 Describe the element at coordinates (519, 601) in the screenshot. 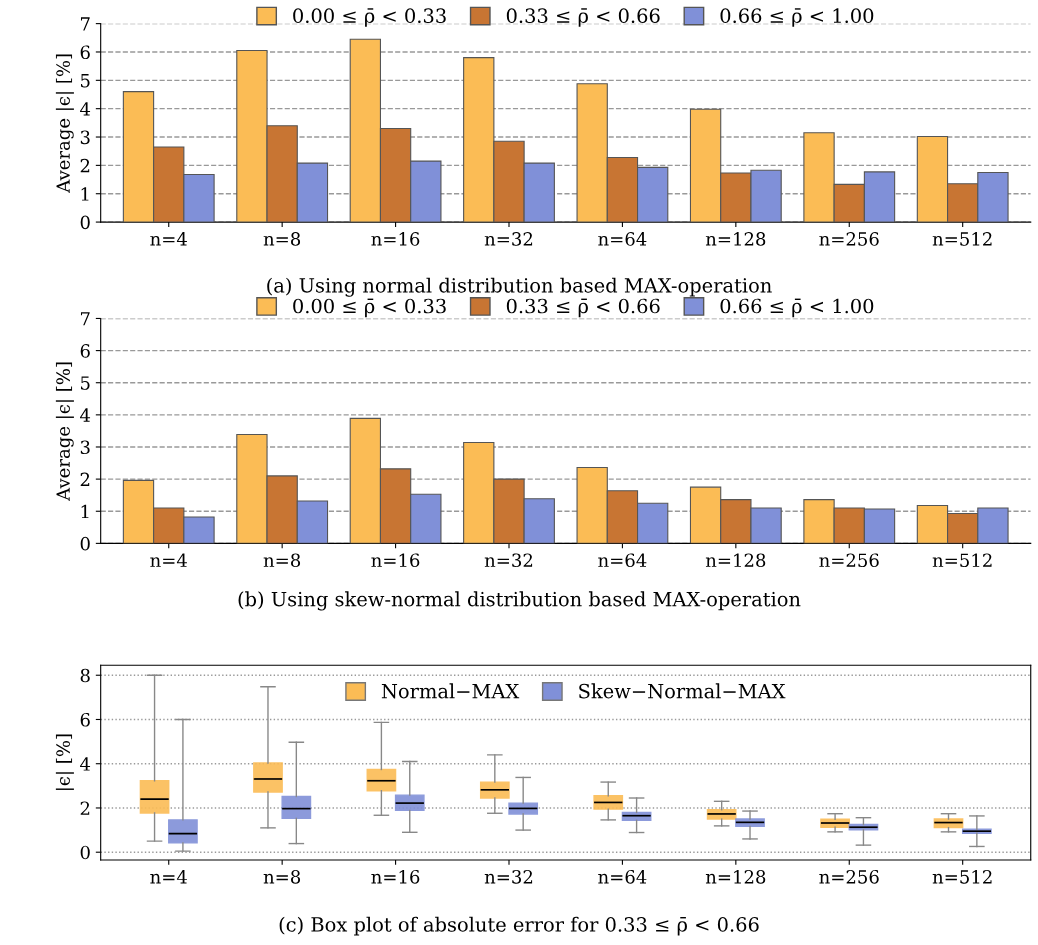

I see `text: (b) Using skew-normal distribution based MAX-operation` at that location.